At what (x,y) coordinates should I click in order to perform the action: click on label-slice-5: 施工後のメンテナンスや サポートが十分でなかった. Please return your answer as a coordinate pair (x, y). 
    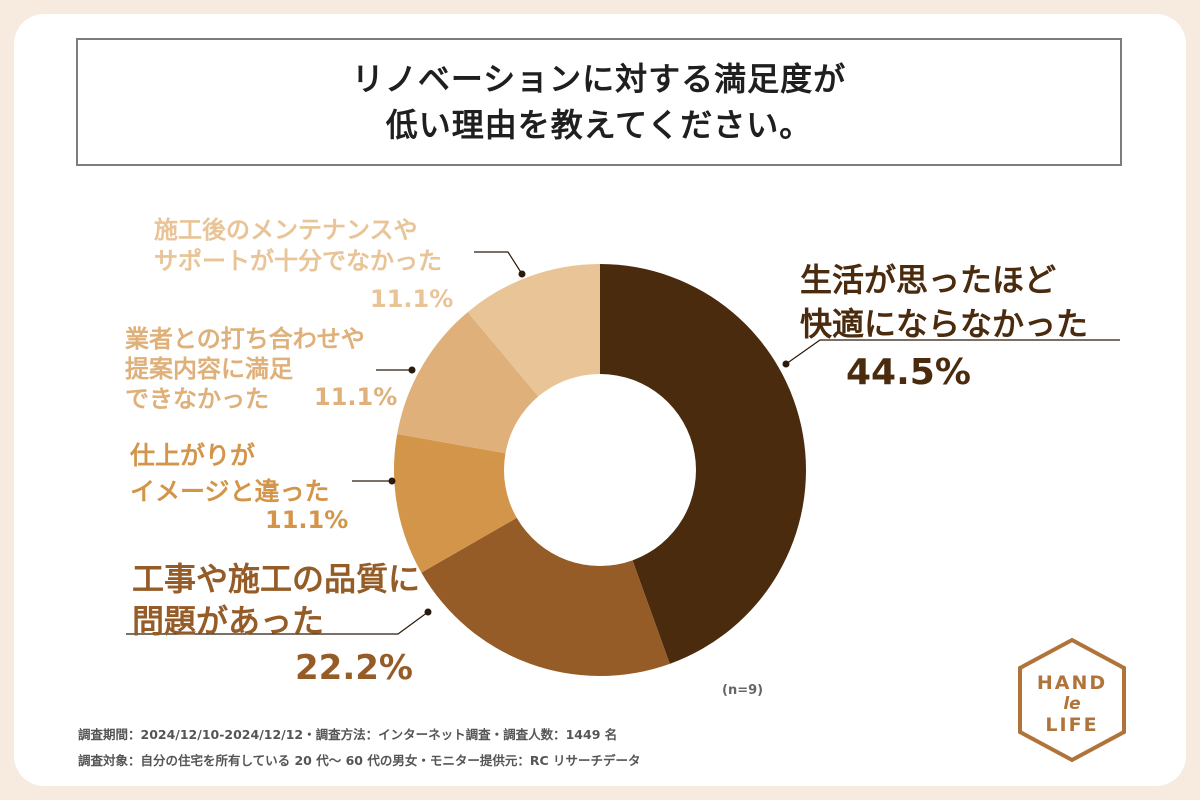
    Looking at the image, I should click on (298, 246).